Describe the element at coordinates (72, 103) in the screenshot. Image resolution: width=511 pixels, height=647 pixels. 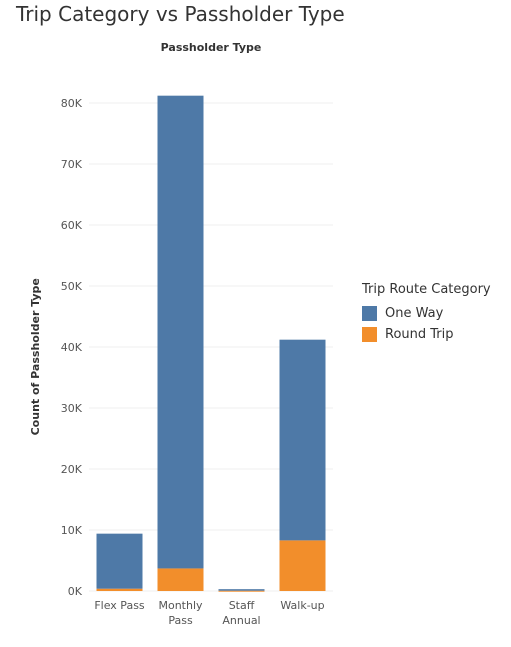
I see `y-tick-label: 80K` at that location.